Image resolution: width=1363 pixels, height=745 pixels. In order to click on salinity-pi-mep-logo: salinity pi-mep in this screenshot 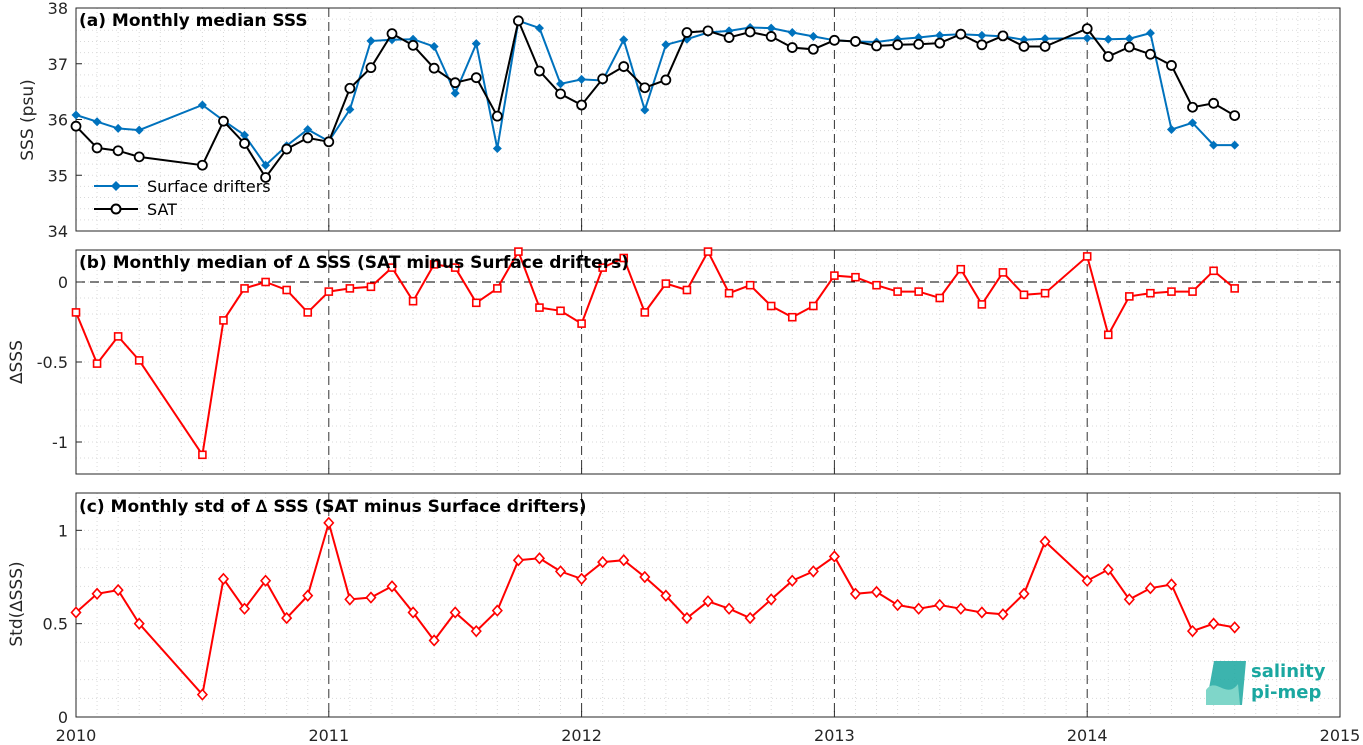, I will do `click(1266, 683)`.